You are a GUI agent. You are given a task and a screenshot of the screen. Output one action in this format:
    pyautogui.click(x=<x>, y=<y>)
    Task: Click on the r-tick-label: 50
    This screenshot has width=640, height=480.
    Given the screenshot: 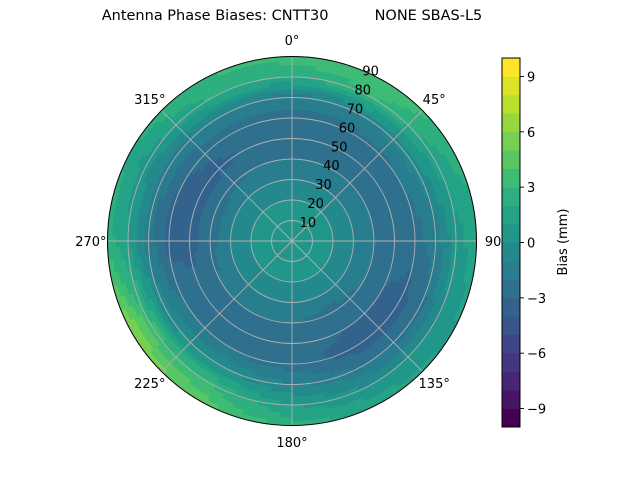 What is the action you would take?
    pyautogui.click(x=339, y=147)
    